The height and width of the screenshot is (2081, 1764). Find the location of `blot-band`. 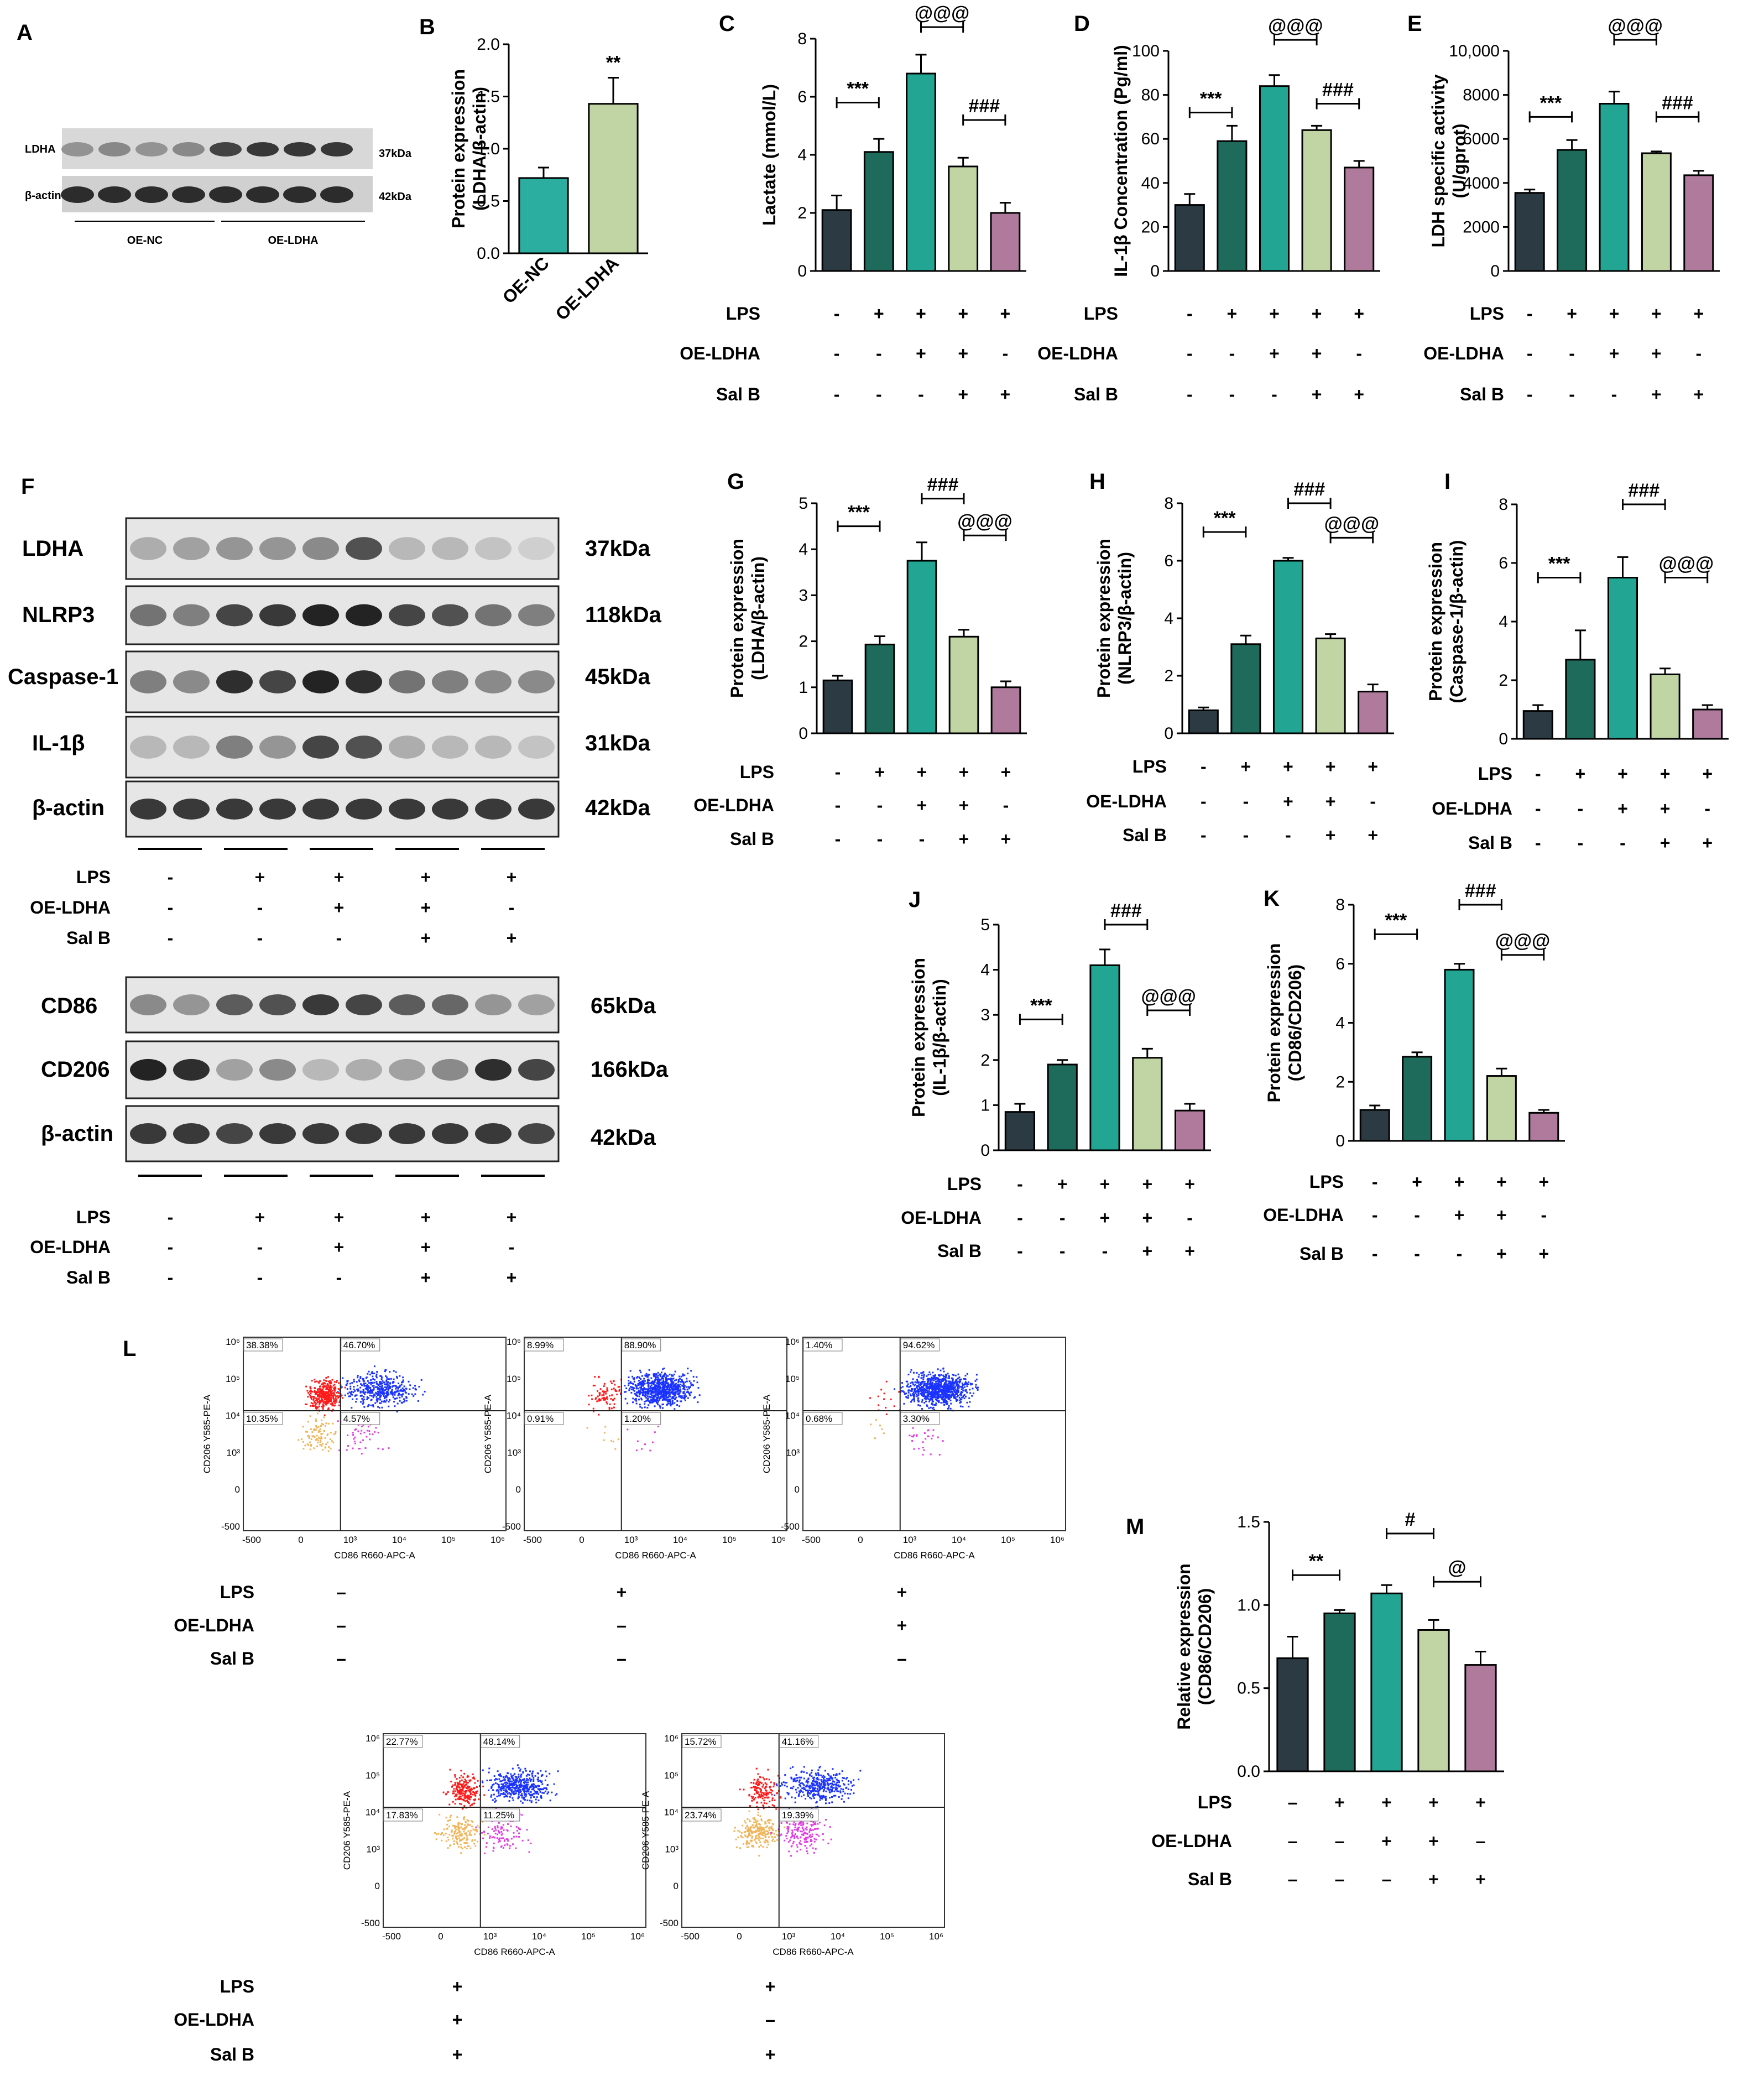

blot-band is located at coordinates (450, 748).